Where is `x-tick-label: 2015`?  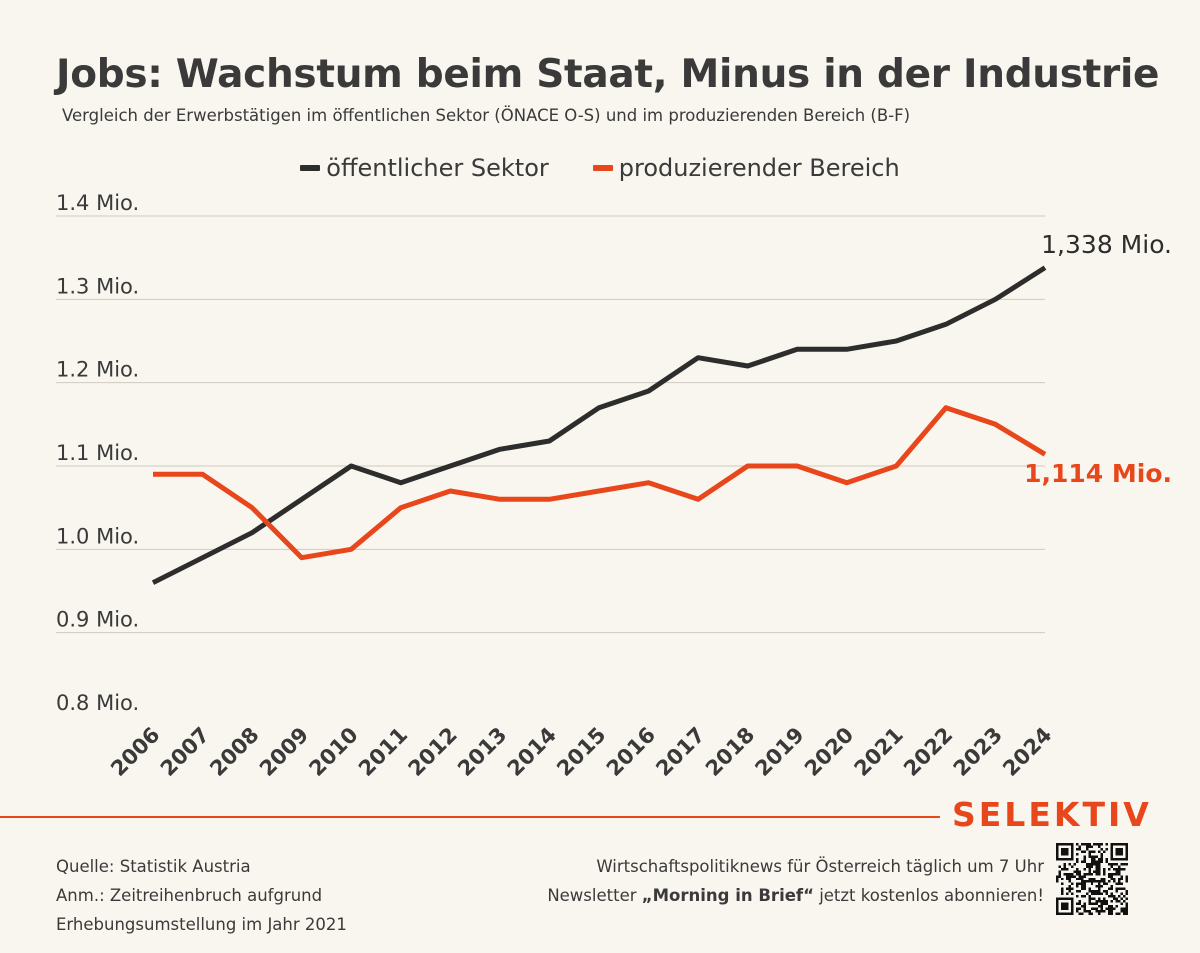
x-tick-label: 2015 is located at coordinates (581, 752).